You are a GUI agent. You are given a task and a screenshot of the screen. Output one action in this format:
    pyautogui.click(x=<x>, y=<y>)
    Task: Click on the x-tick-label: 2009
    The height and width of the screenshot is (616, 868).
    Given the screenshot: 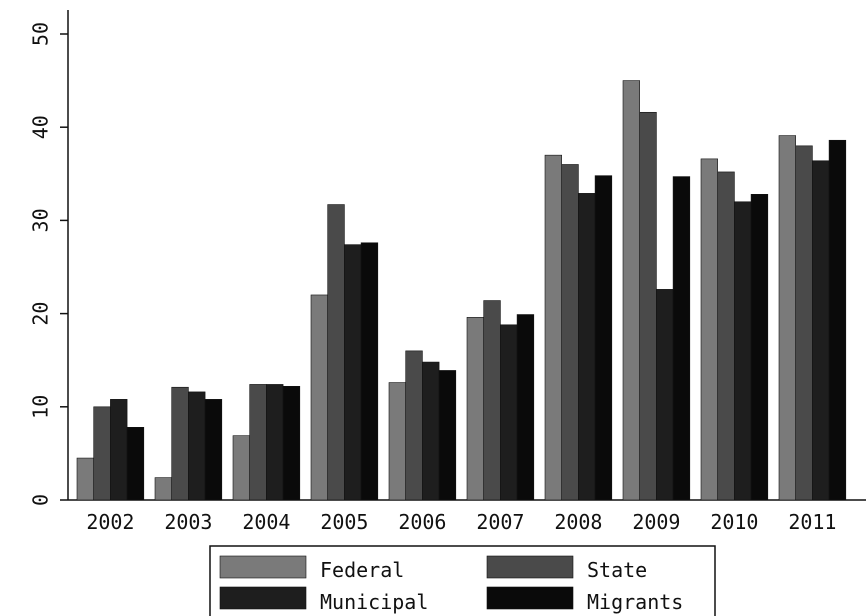 What is the action you would take?
    pyautogui.click(x=656, y=522)
    